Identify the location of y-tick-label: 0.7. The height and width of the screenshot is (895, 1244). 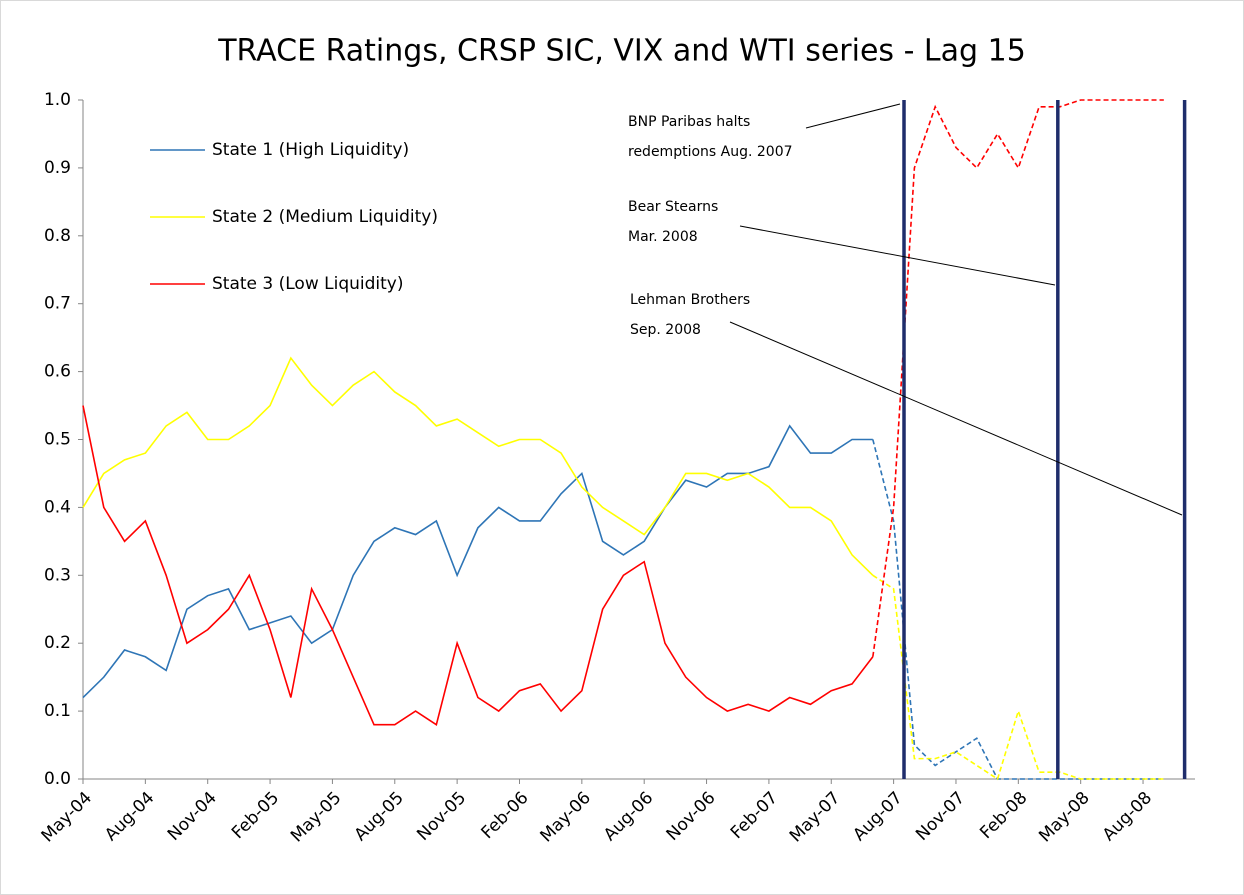
(57, 304).